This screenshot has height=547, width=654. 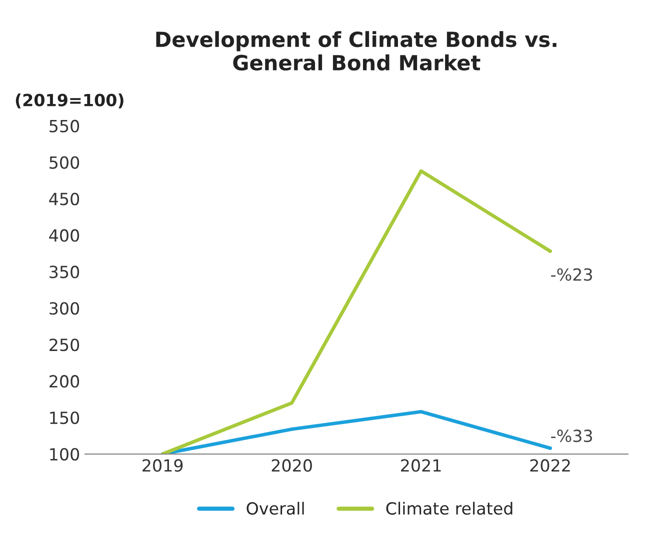 I want to click on y-tick-label: 300, so click(x=65, y=308).